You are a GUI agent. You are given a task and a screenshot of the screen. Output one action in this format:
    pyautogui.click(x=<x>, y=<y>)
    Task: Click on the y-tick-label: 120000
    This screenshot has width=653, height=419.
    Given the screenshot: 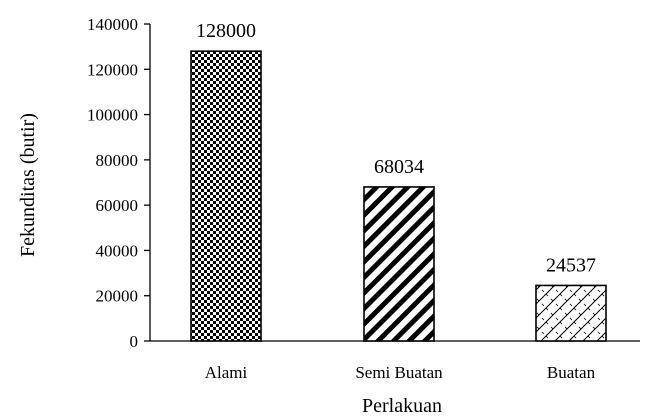 What is the action you would take?
    pyautogui.click(x=112, y=69)
    